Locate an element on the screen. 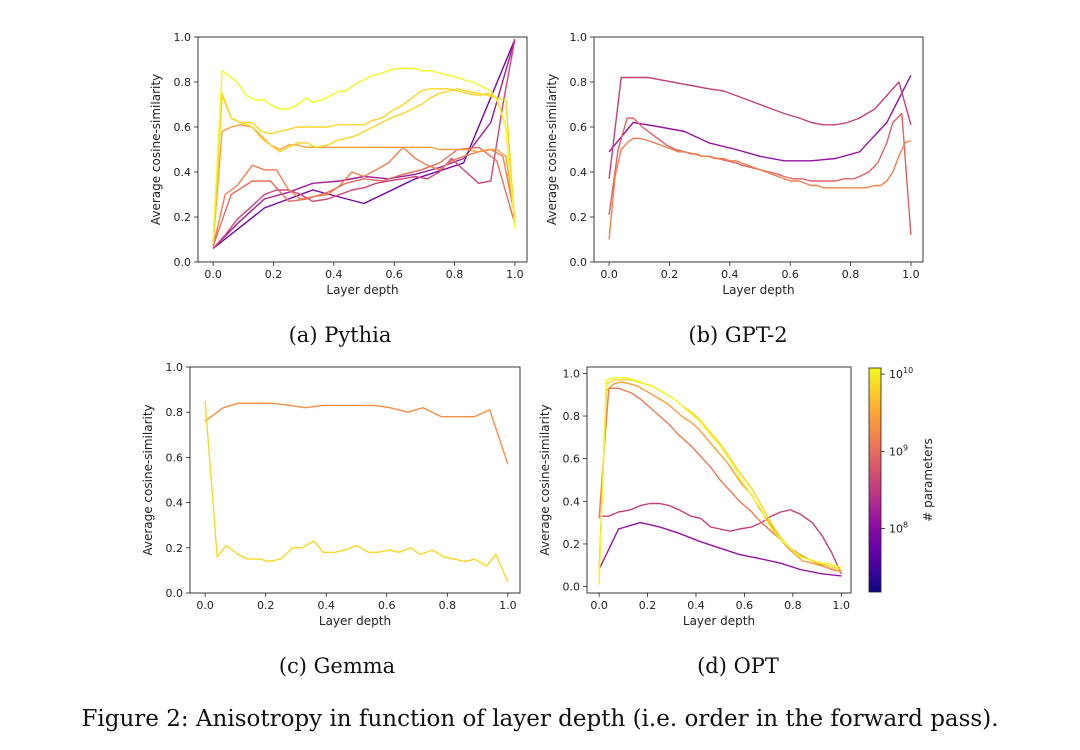 Image resolution: width=1080 pixels, height=750 pixels. colorbar-tick-label: 10¹⁰ is located at coordinates (901, 373).